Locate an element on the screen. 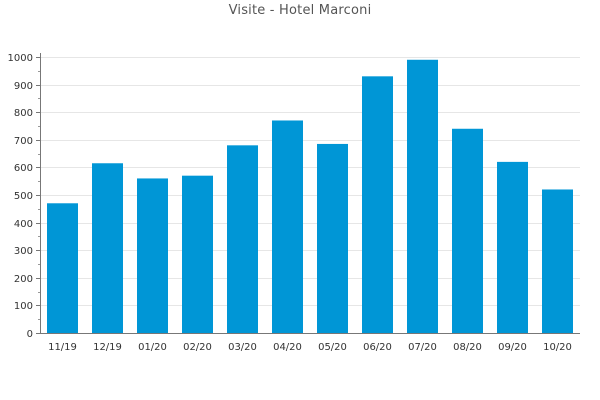 Image resolution: width=600 pixels, height=400 pixels. y-tick-label: 400 is located at coordinates (23, 224).